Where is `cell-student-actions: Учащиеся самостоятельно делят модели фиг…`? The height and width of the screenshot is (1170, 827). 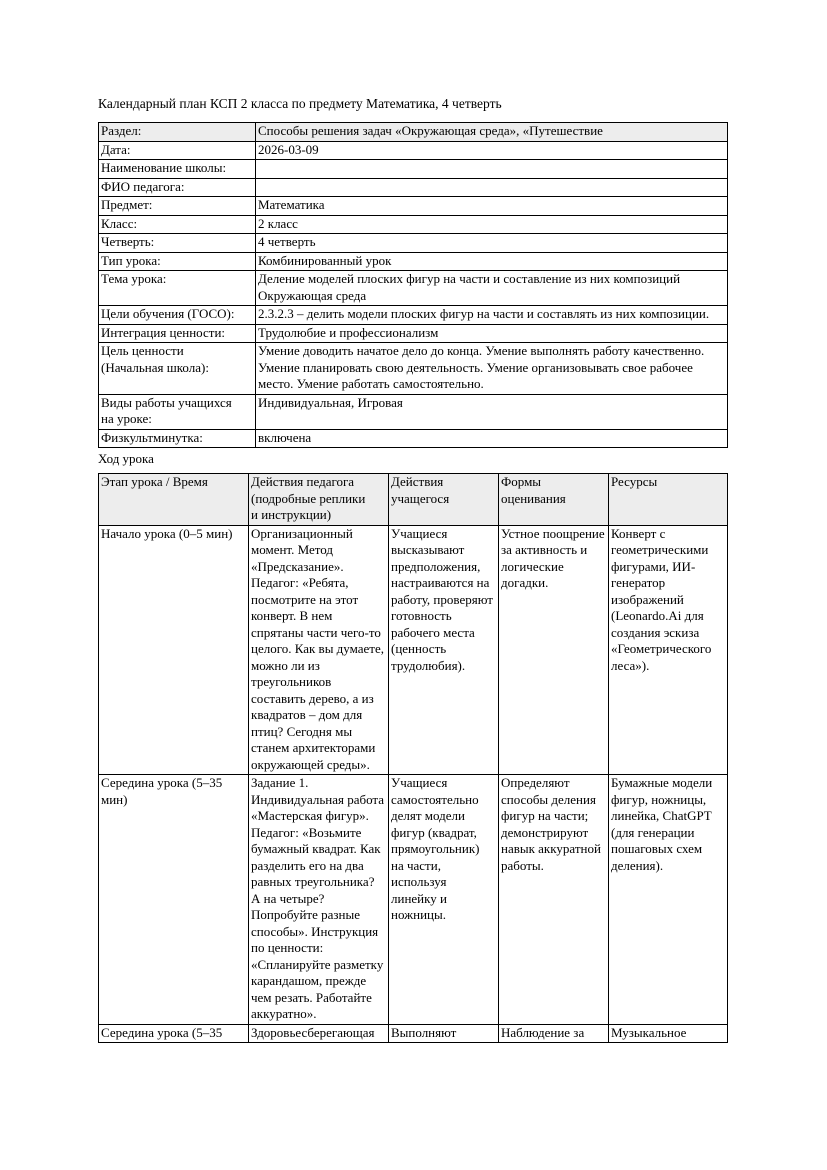
cell-student-actions: Учащиеся самостоятельно делят модели фиг… is located at coordinates (443, 899).